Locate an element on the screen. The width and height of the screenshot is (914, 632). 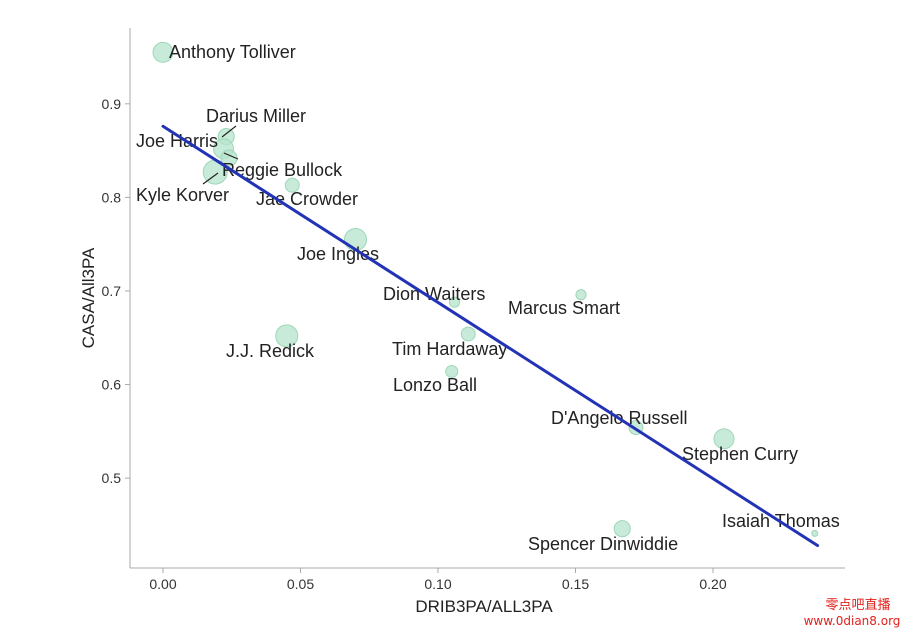
point-label: J.J. Redick is located at coordinates (270, 351).